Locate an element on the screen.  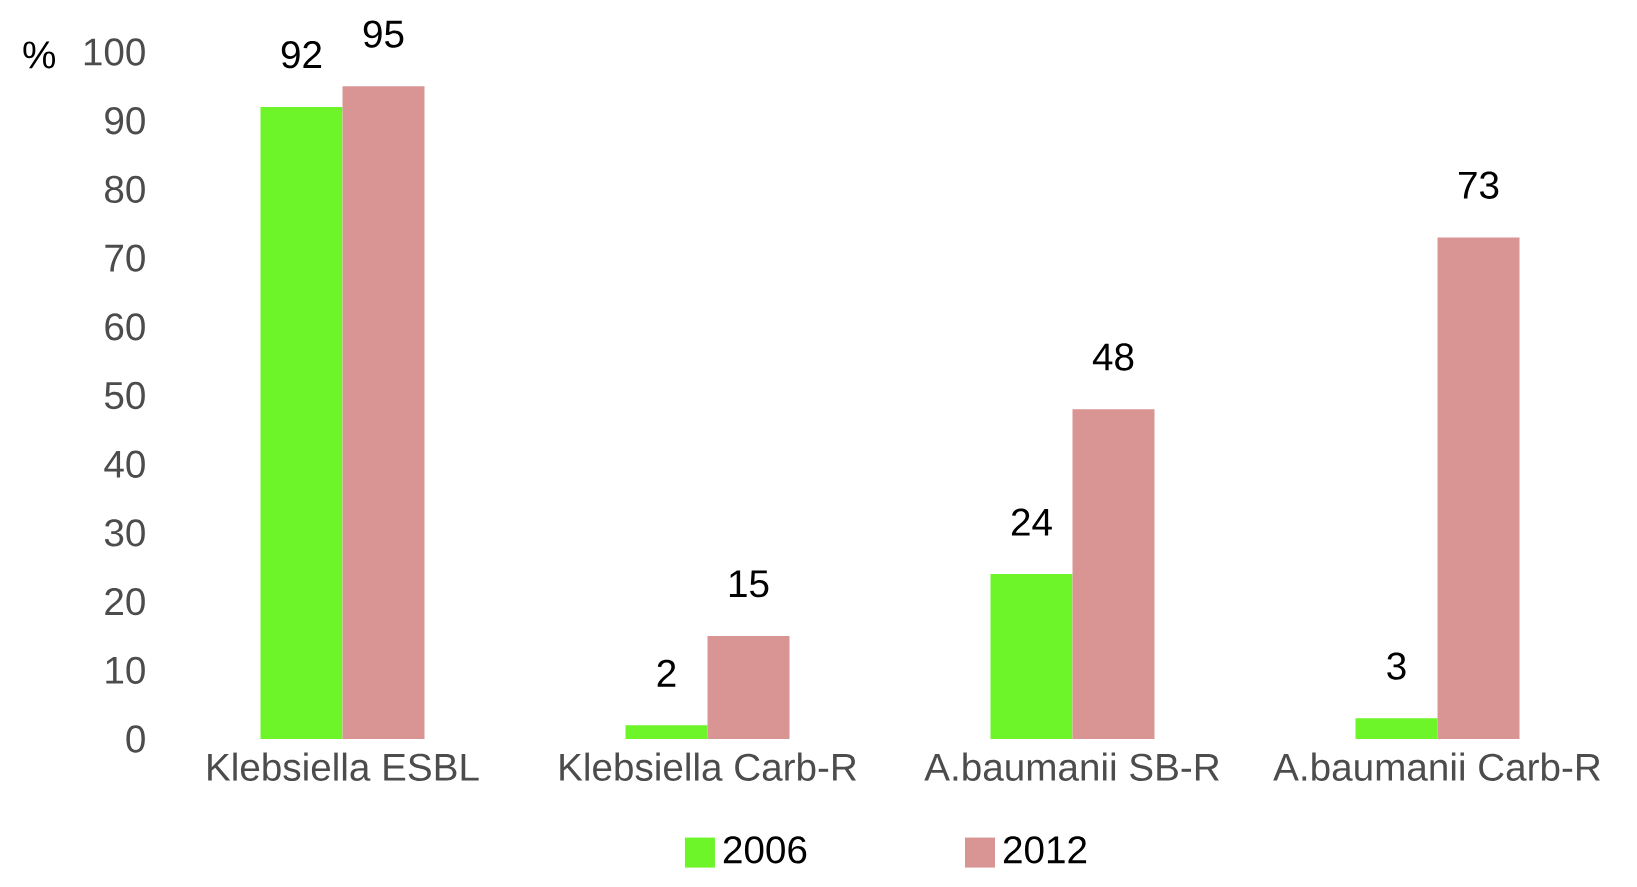
x-tick-label: Klebsiella ESBL is located at coordinates (343, 766).